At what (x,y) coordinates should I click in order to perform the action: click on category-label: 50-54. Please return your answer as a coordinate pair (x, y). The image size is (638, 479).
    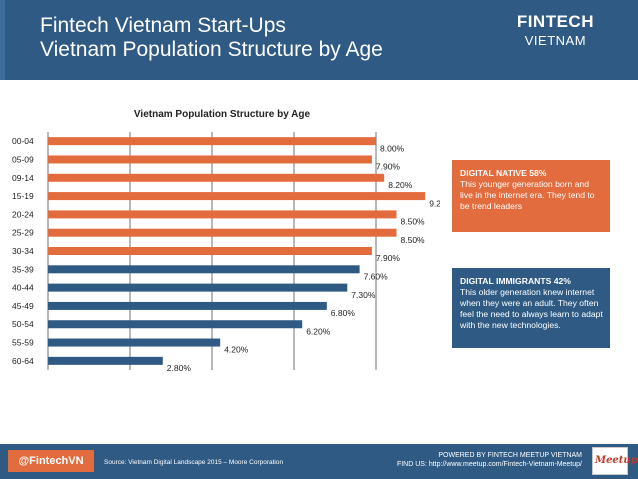
    Looking at the image, I should click on (23, 324).